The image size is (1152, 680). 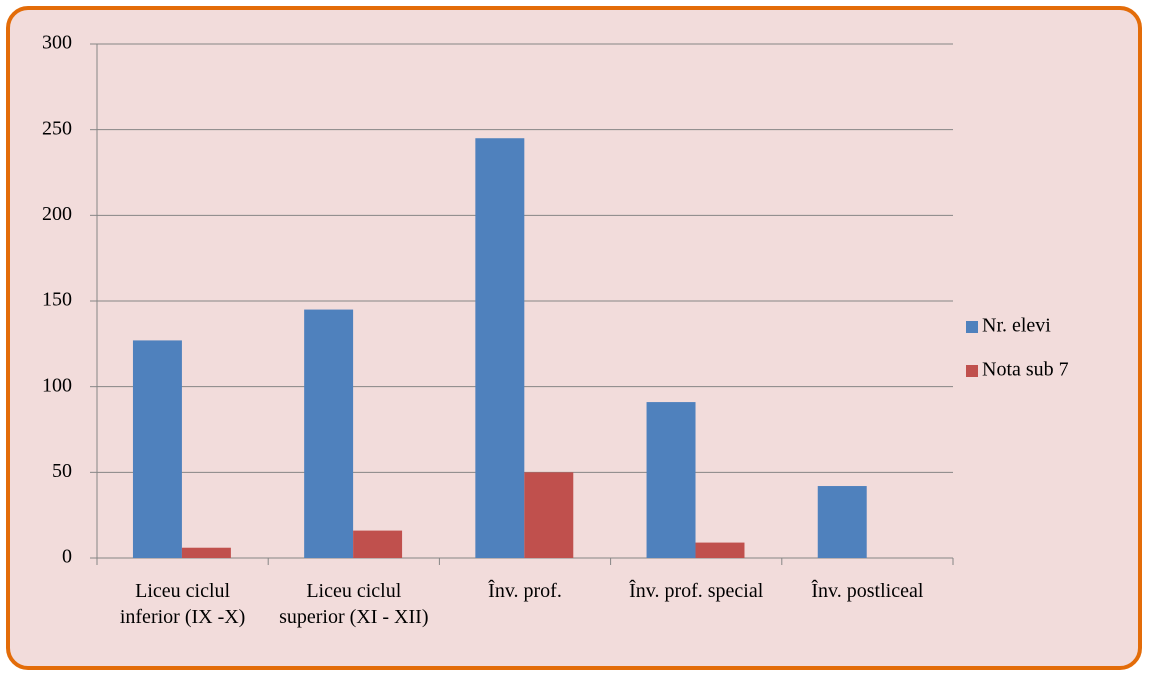 I want to click on x-tick-label: Înv. prof. special, so click(x=696, y=591).